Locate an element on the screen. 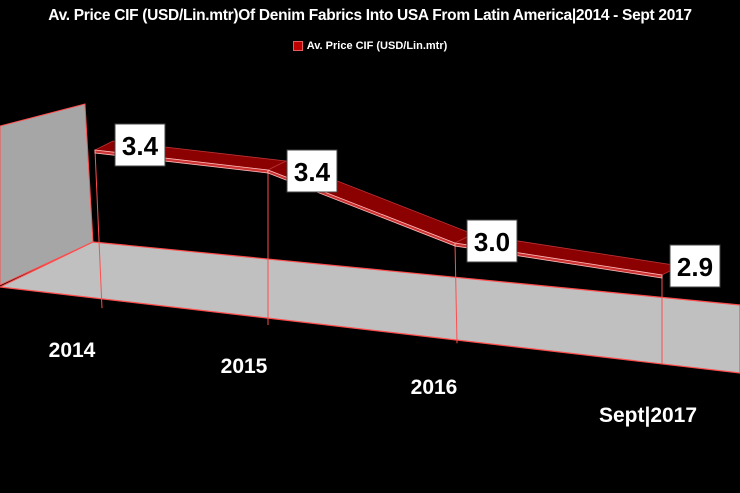 The width and height of the screenshot is (740, 493). data-label: 2.9 is located at coordinates (695, 267).